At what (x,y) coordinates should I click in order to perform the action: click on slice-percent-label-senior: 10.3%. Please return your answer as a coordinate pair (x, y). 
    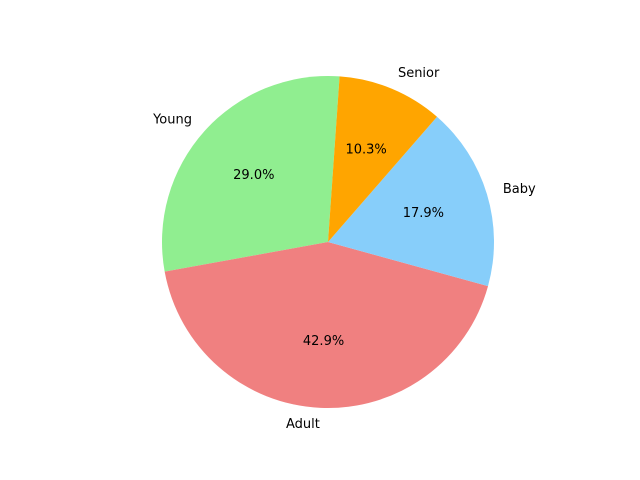
    Looking at the image, I should click on (365, 149).